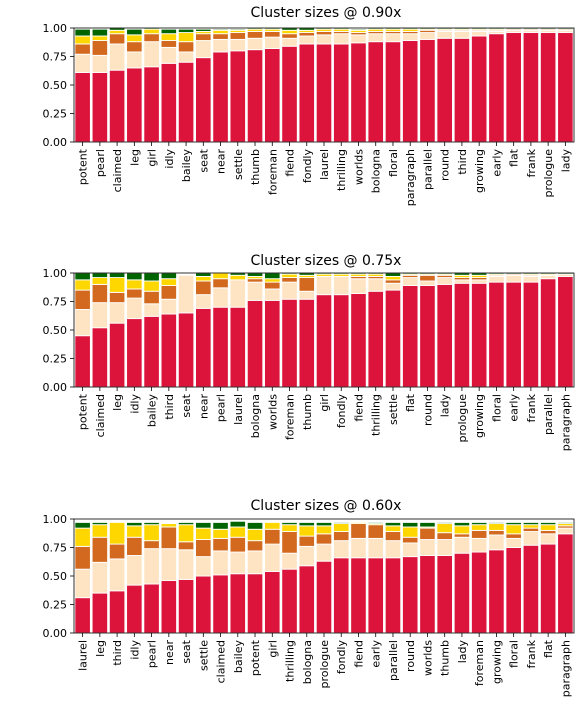 The width and height of the screenshot is (578, 711). Describe the element at coordinates (55, 85) in the screenshot. I see `y-tick-label: 0.50` at that location.